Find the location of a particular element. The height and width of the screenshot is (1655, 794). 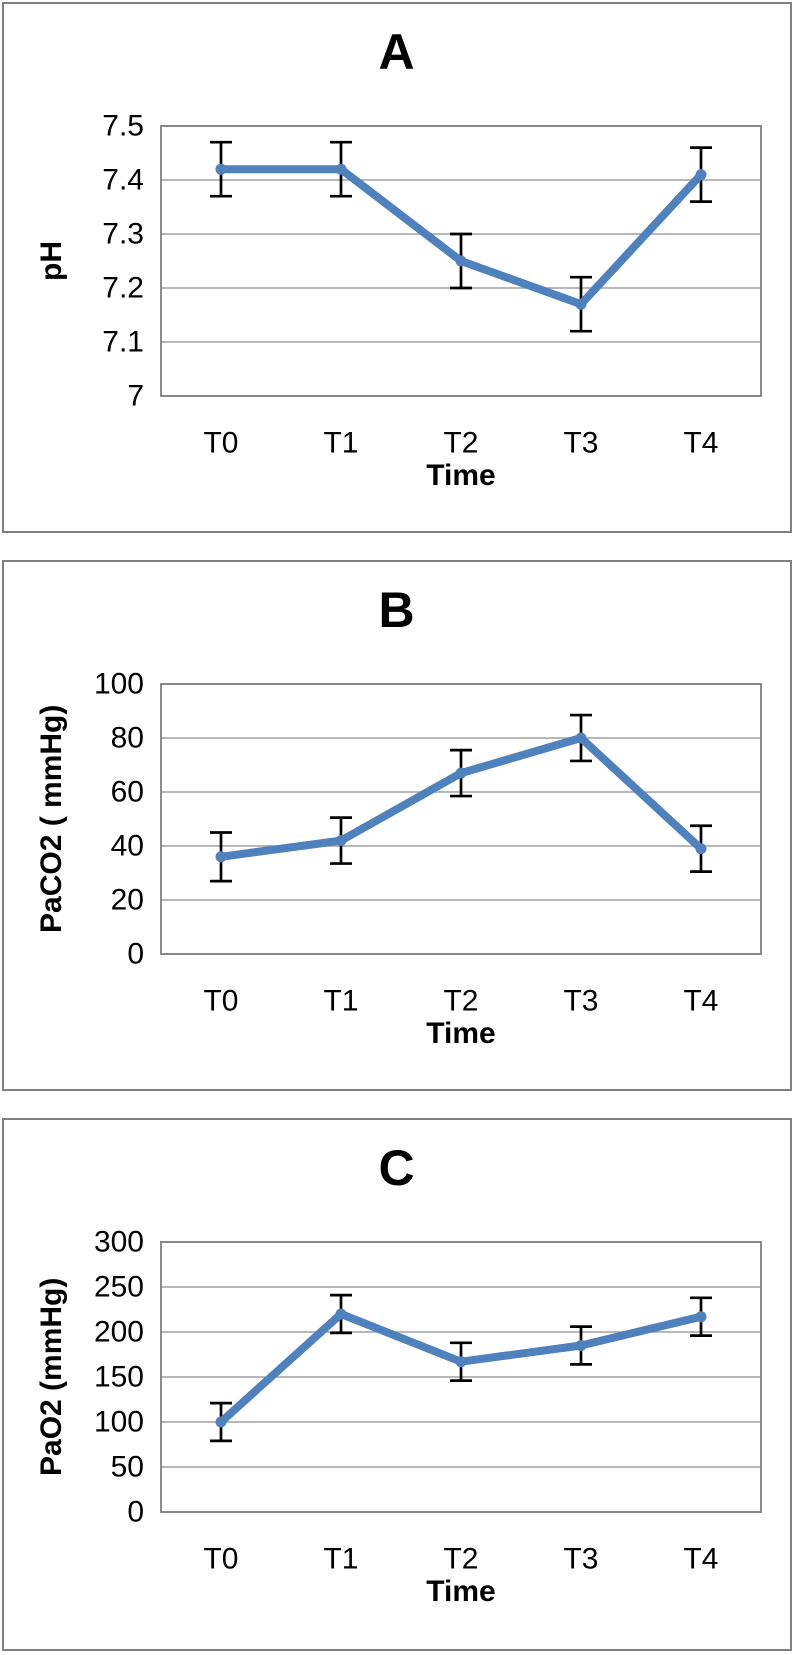

chart-title-b: B is located at coordinates (397, 610).